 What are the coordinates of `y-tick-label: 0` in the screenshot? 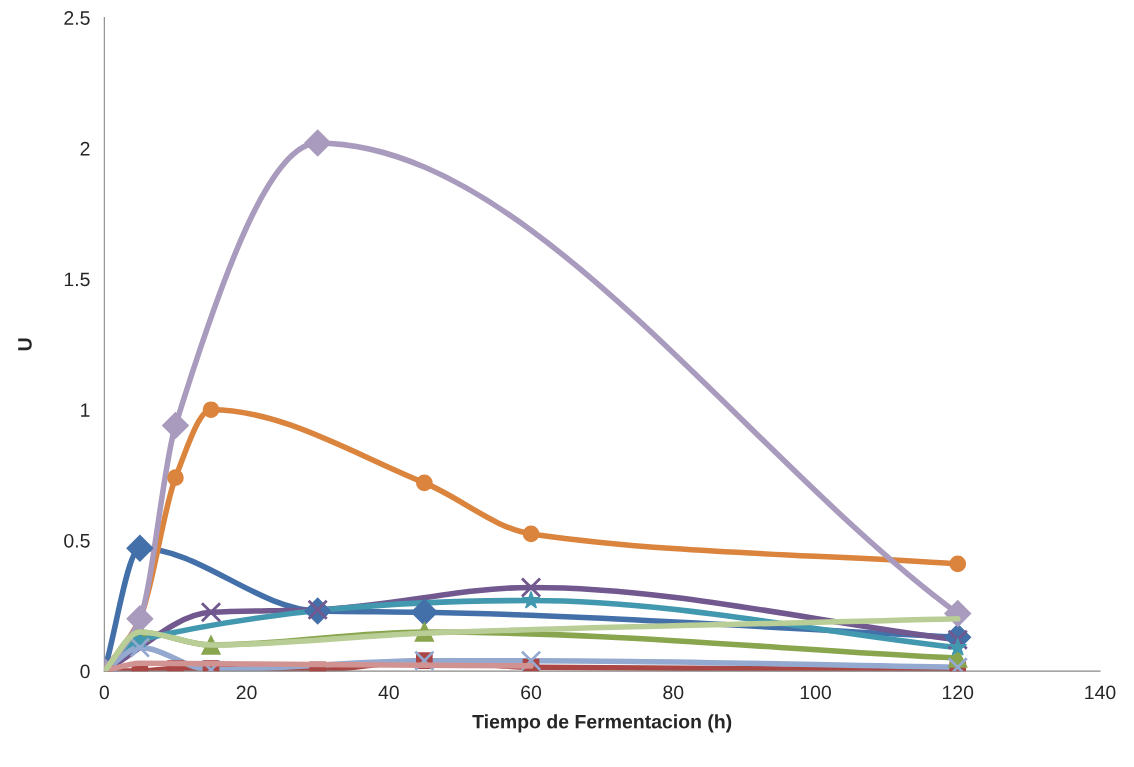 It's located at (85, 671).